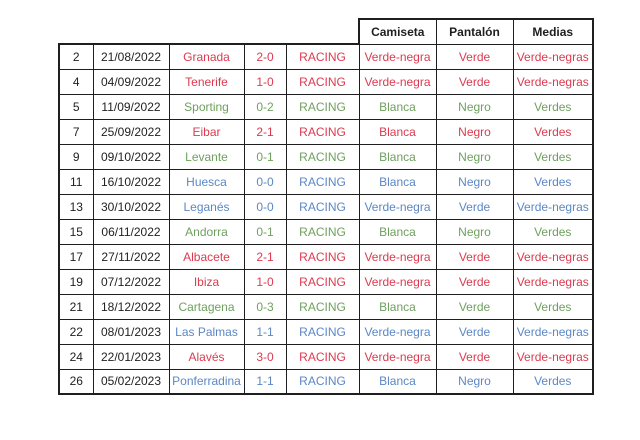  I want to click on cell-matchday: 9, so click(76, 156).